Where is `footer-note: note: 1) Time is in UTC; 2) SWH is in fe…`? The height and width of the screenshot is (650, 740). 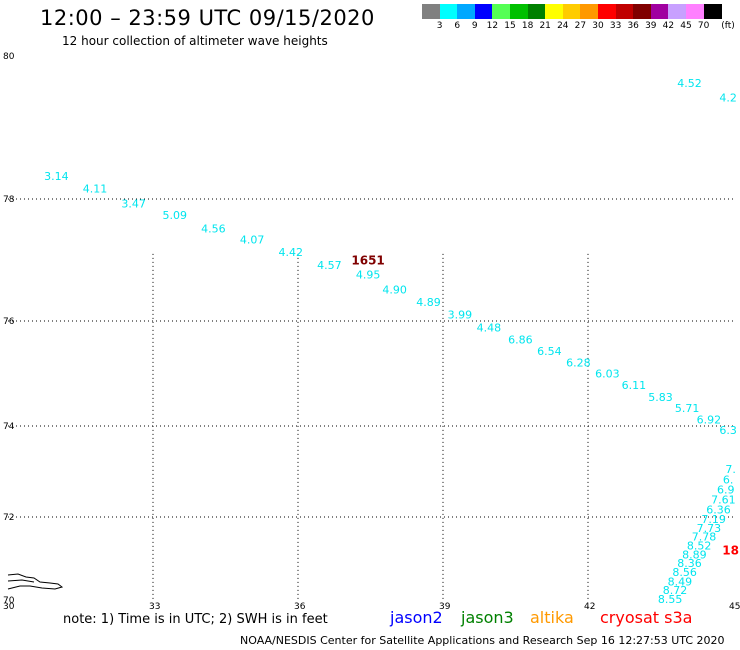 footer-note: note: 1) Time is in UTC; 2) SWH is in fe… is located at coordinates (195, 619).